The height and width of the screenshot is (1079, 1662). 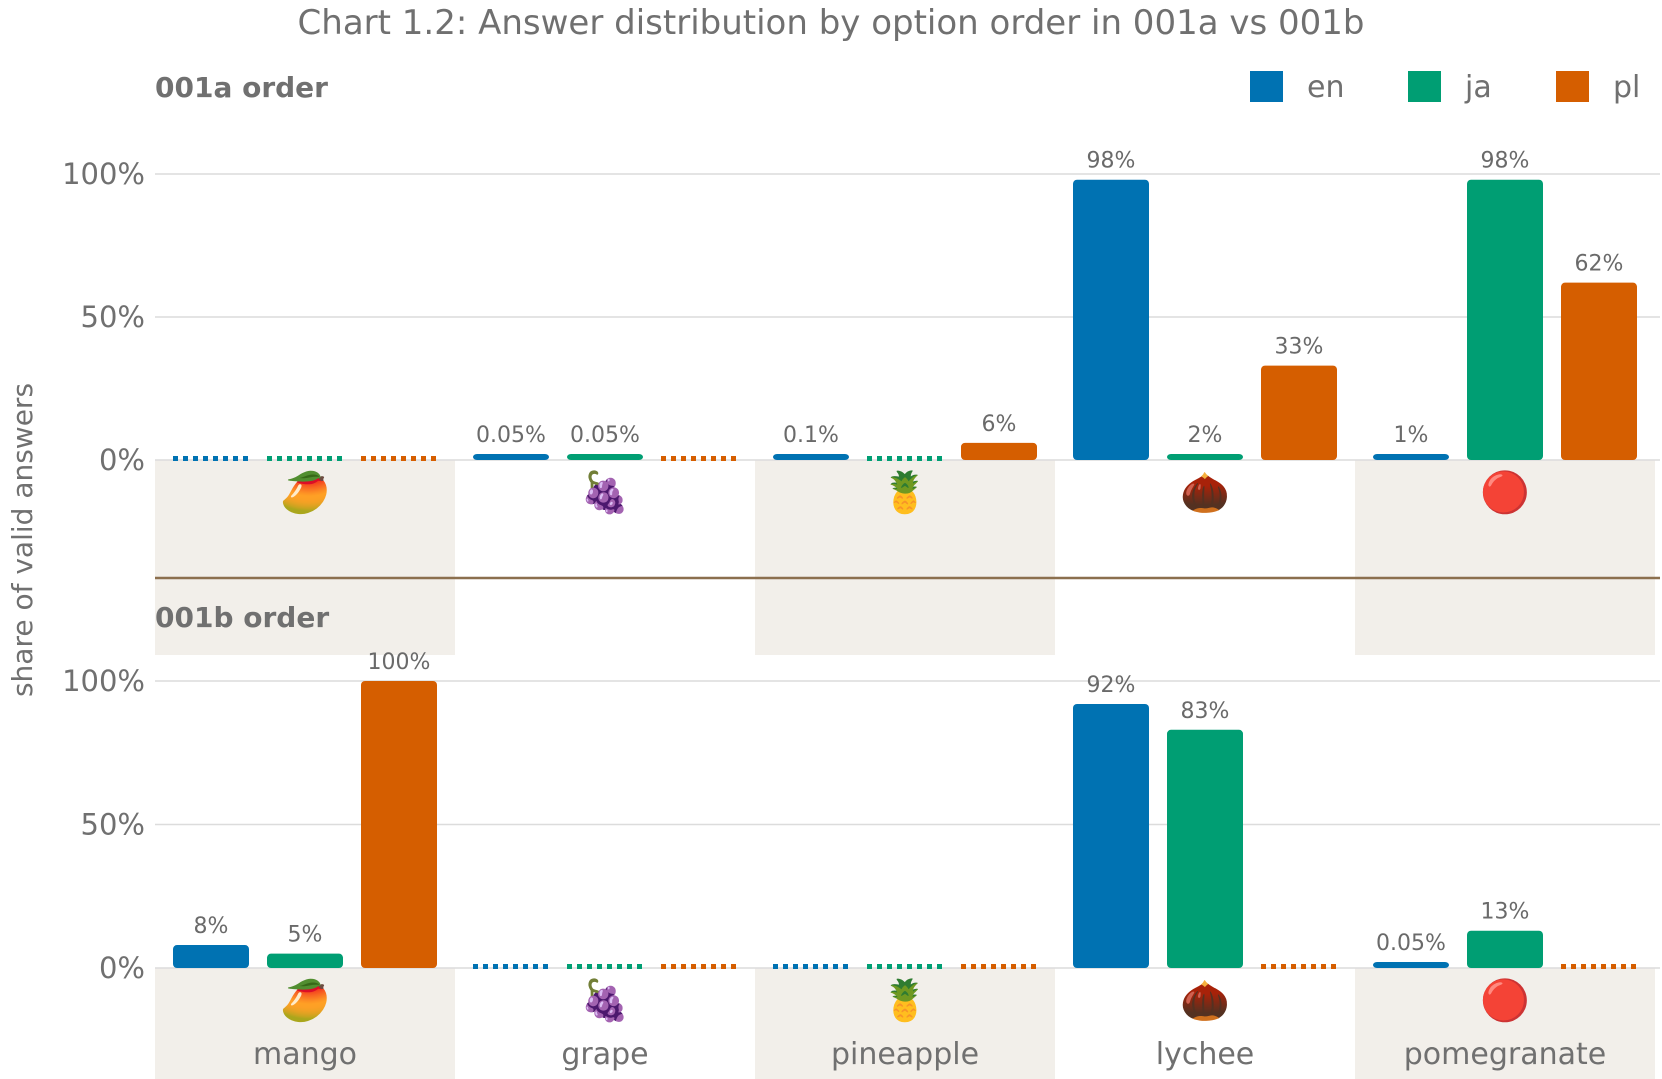 I want to click on bar-ja-grape, so click(x=605, y=457).